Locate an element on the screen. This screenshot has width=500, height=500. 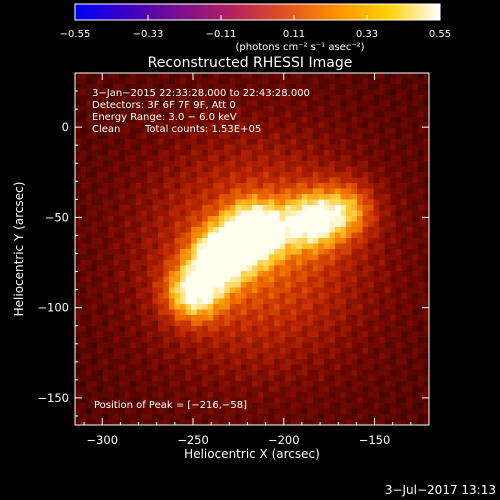
y-tick-label: −150 is located at coordinates (53, 398).